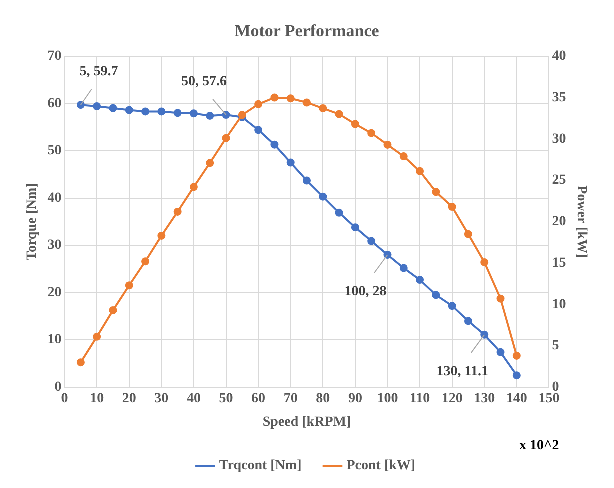 The width and height of the screenshot is (614, 488). Describe the element at coordinates (32, 222) in the screenshot. I see `y-axis-title: Torque [Nm]` at that location.